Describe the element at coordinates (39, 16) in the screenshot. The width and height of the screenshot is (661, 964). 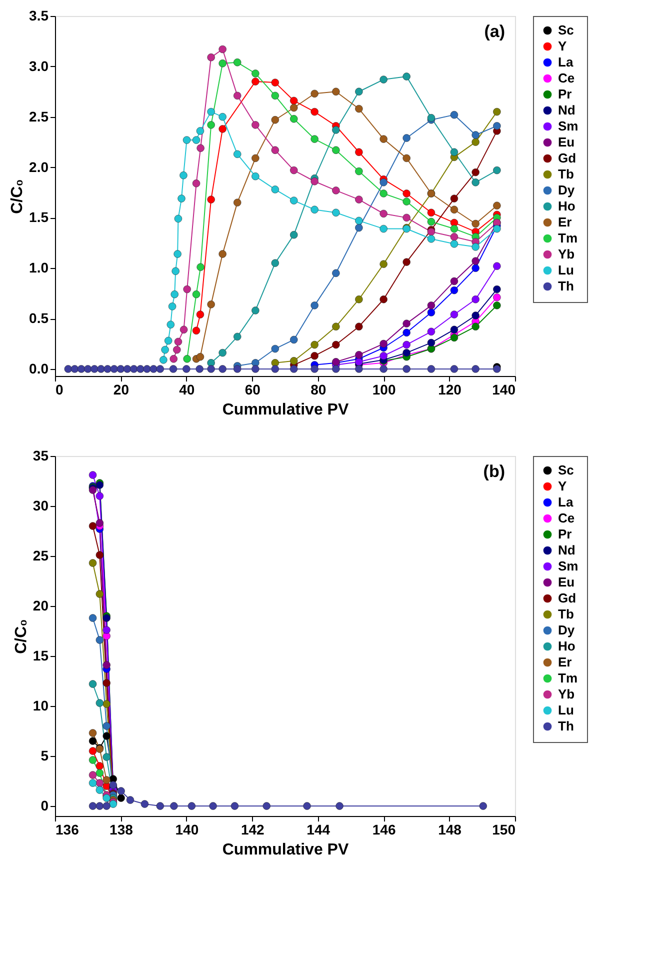
I see `y-tick-label: 3.5` at that location.